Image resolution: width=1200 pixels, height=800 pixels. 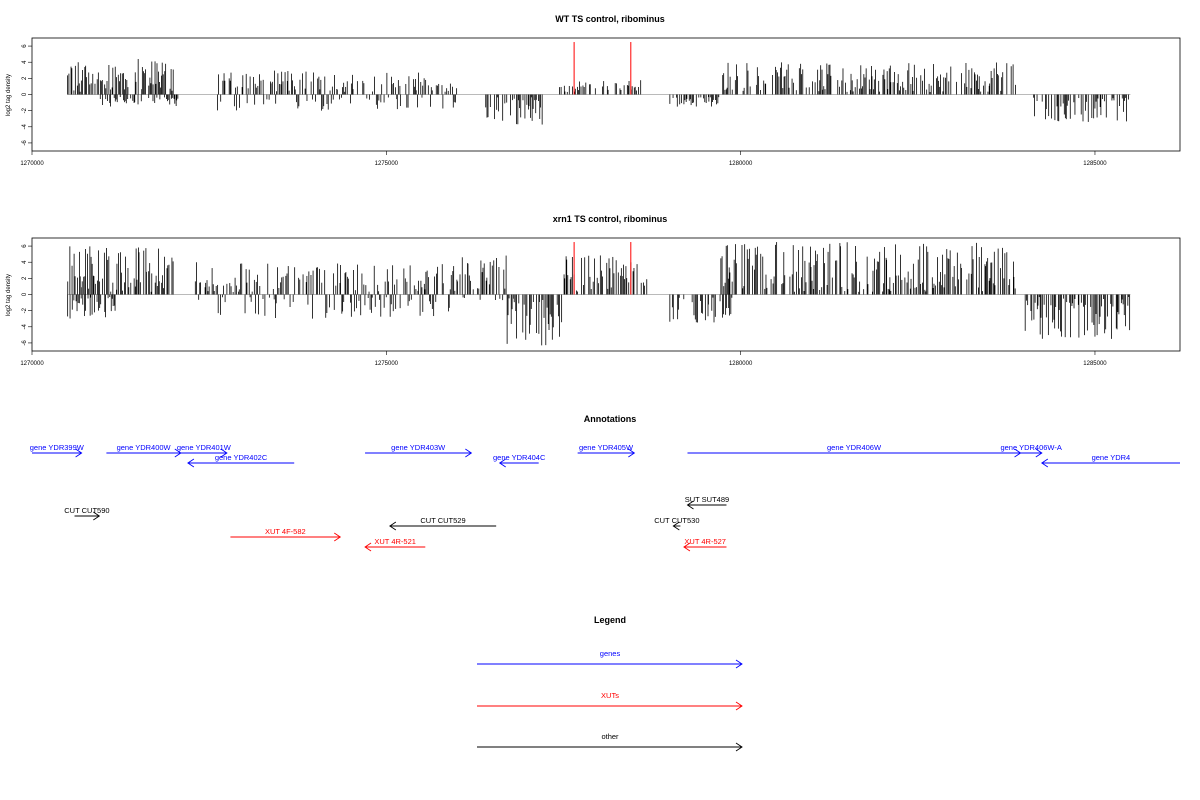 I want to click on feature-label: gene YDR406W-A, so click(x=1030, y=447).